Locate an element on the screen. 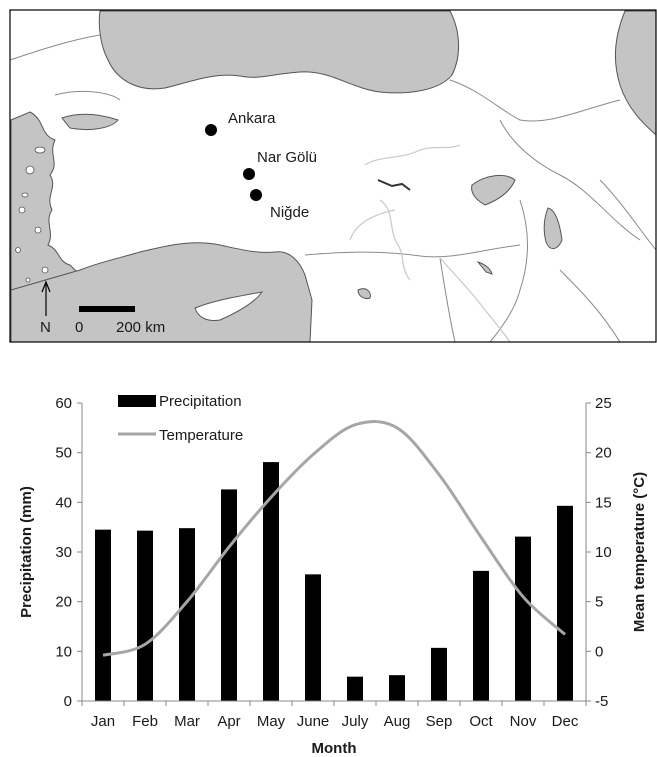 This screenshot has height=757, width=657. y2-tick-label: 10 is located at coordinates (603, 552).